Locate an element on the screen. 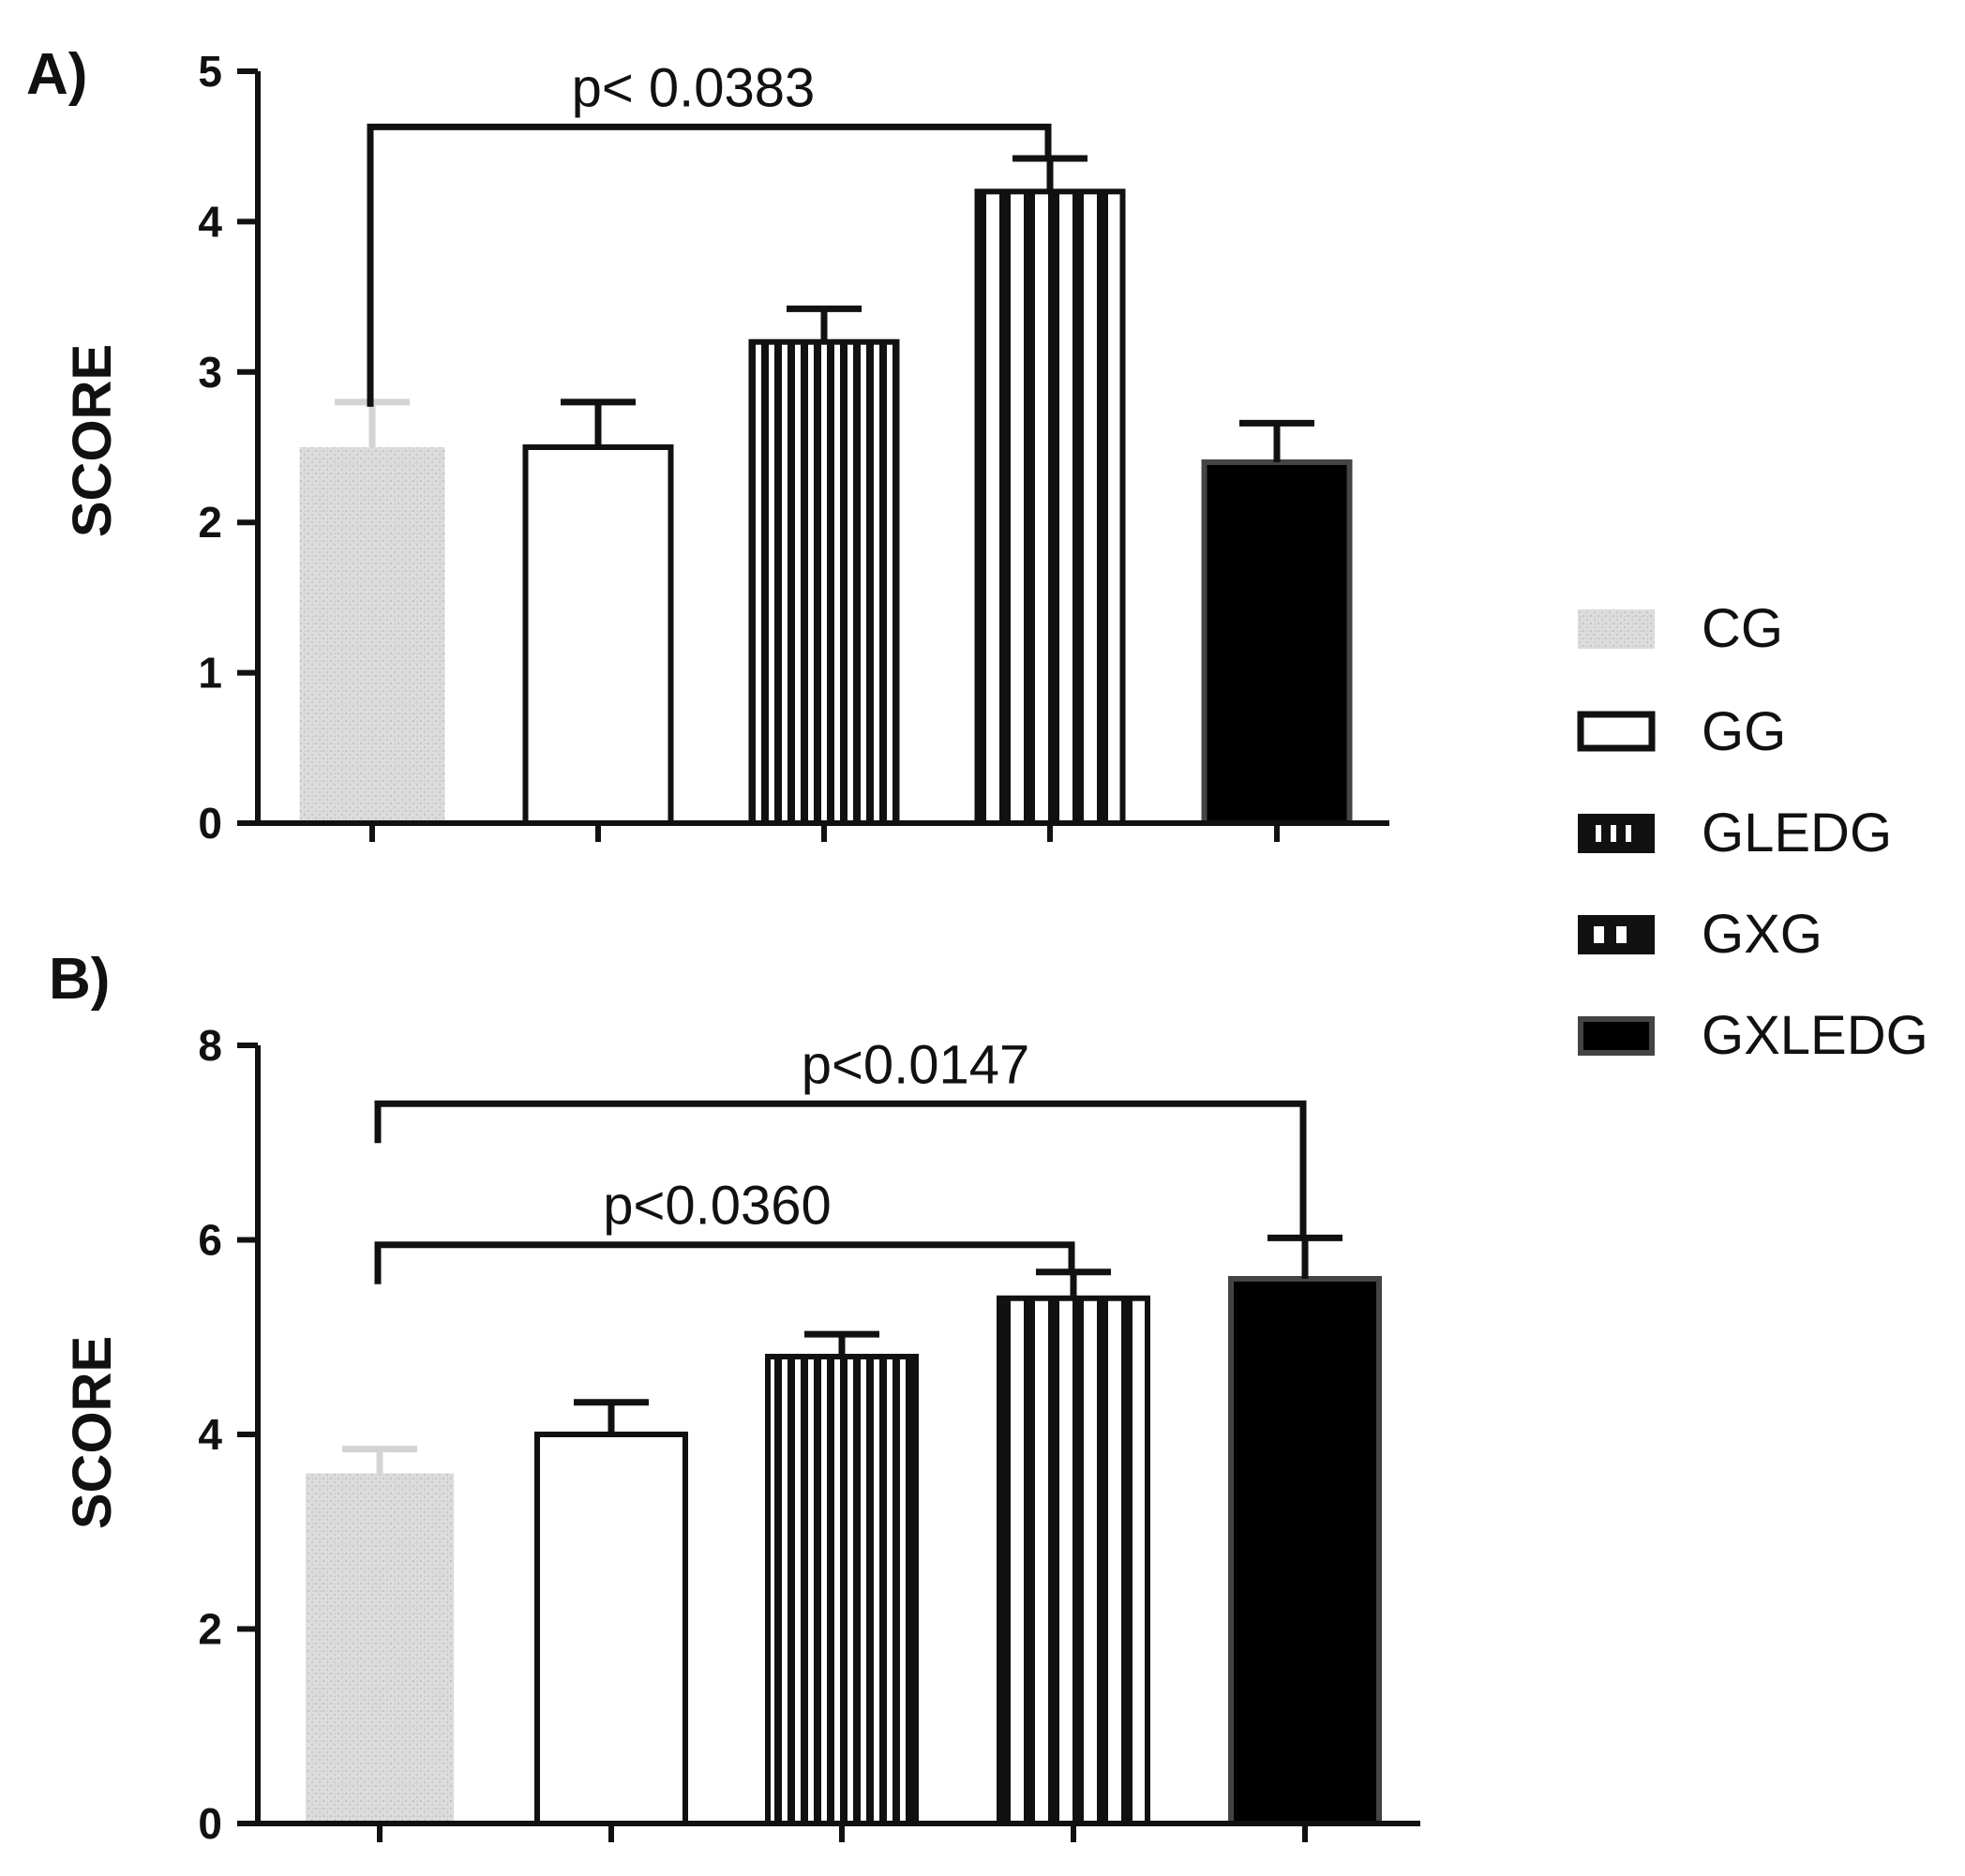  panel-label-a: A) is located at coordinates (56, 75).